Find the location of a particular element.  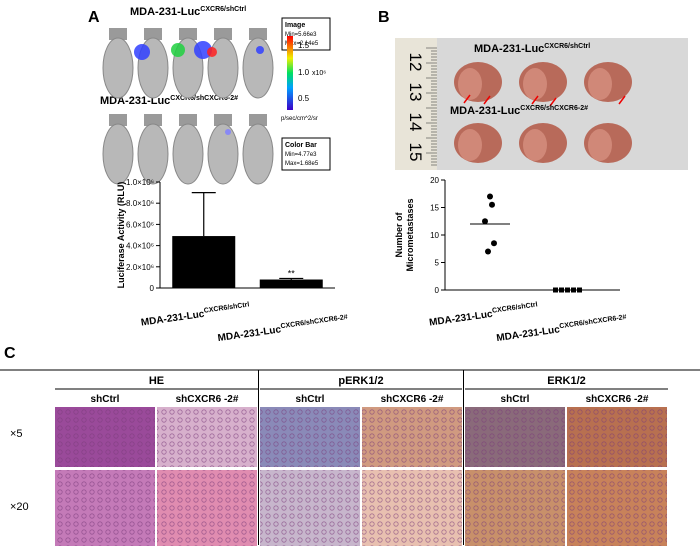

y-axis-label: Luciferase Activity (RLU) is located at coordinates (121, 235).